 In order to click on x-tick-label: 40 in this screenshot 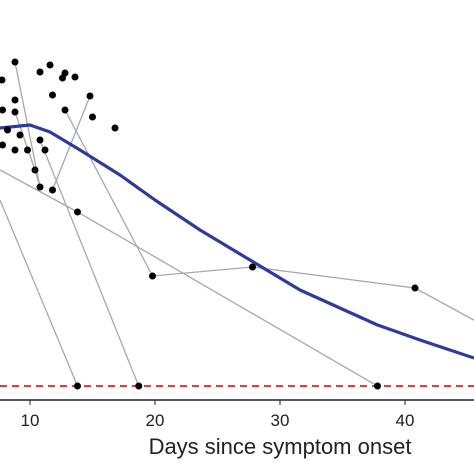, I will do `click(405, 420)`.